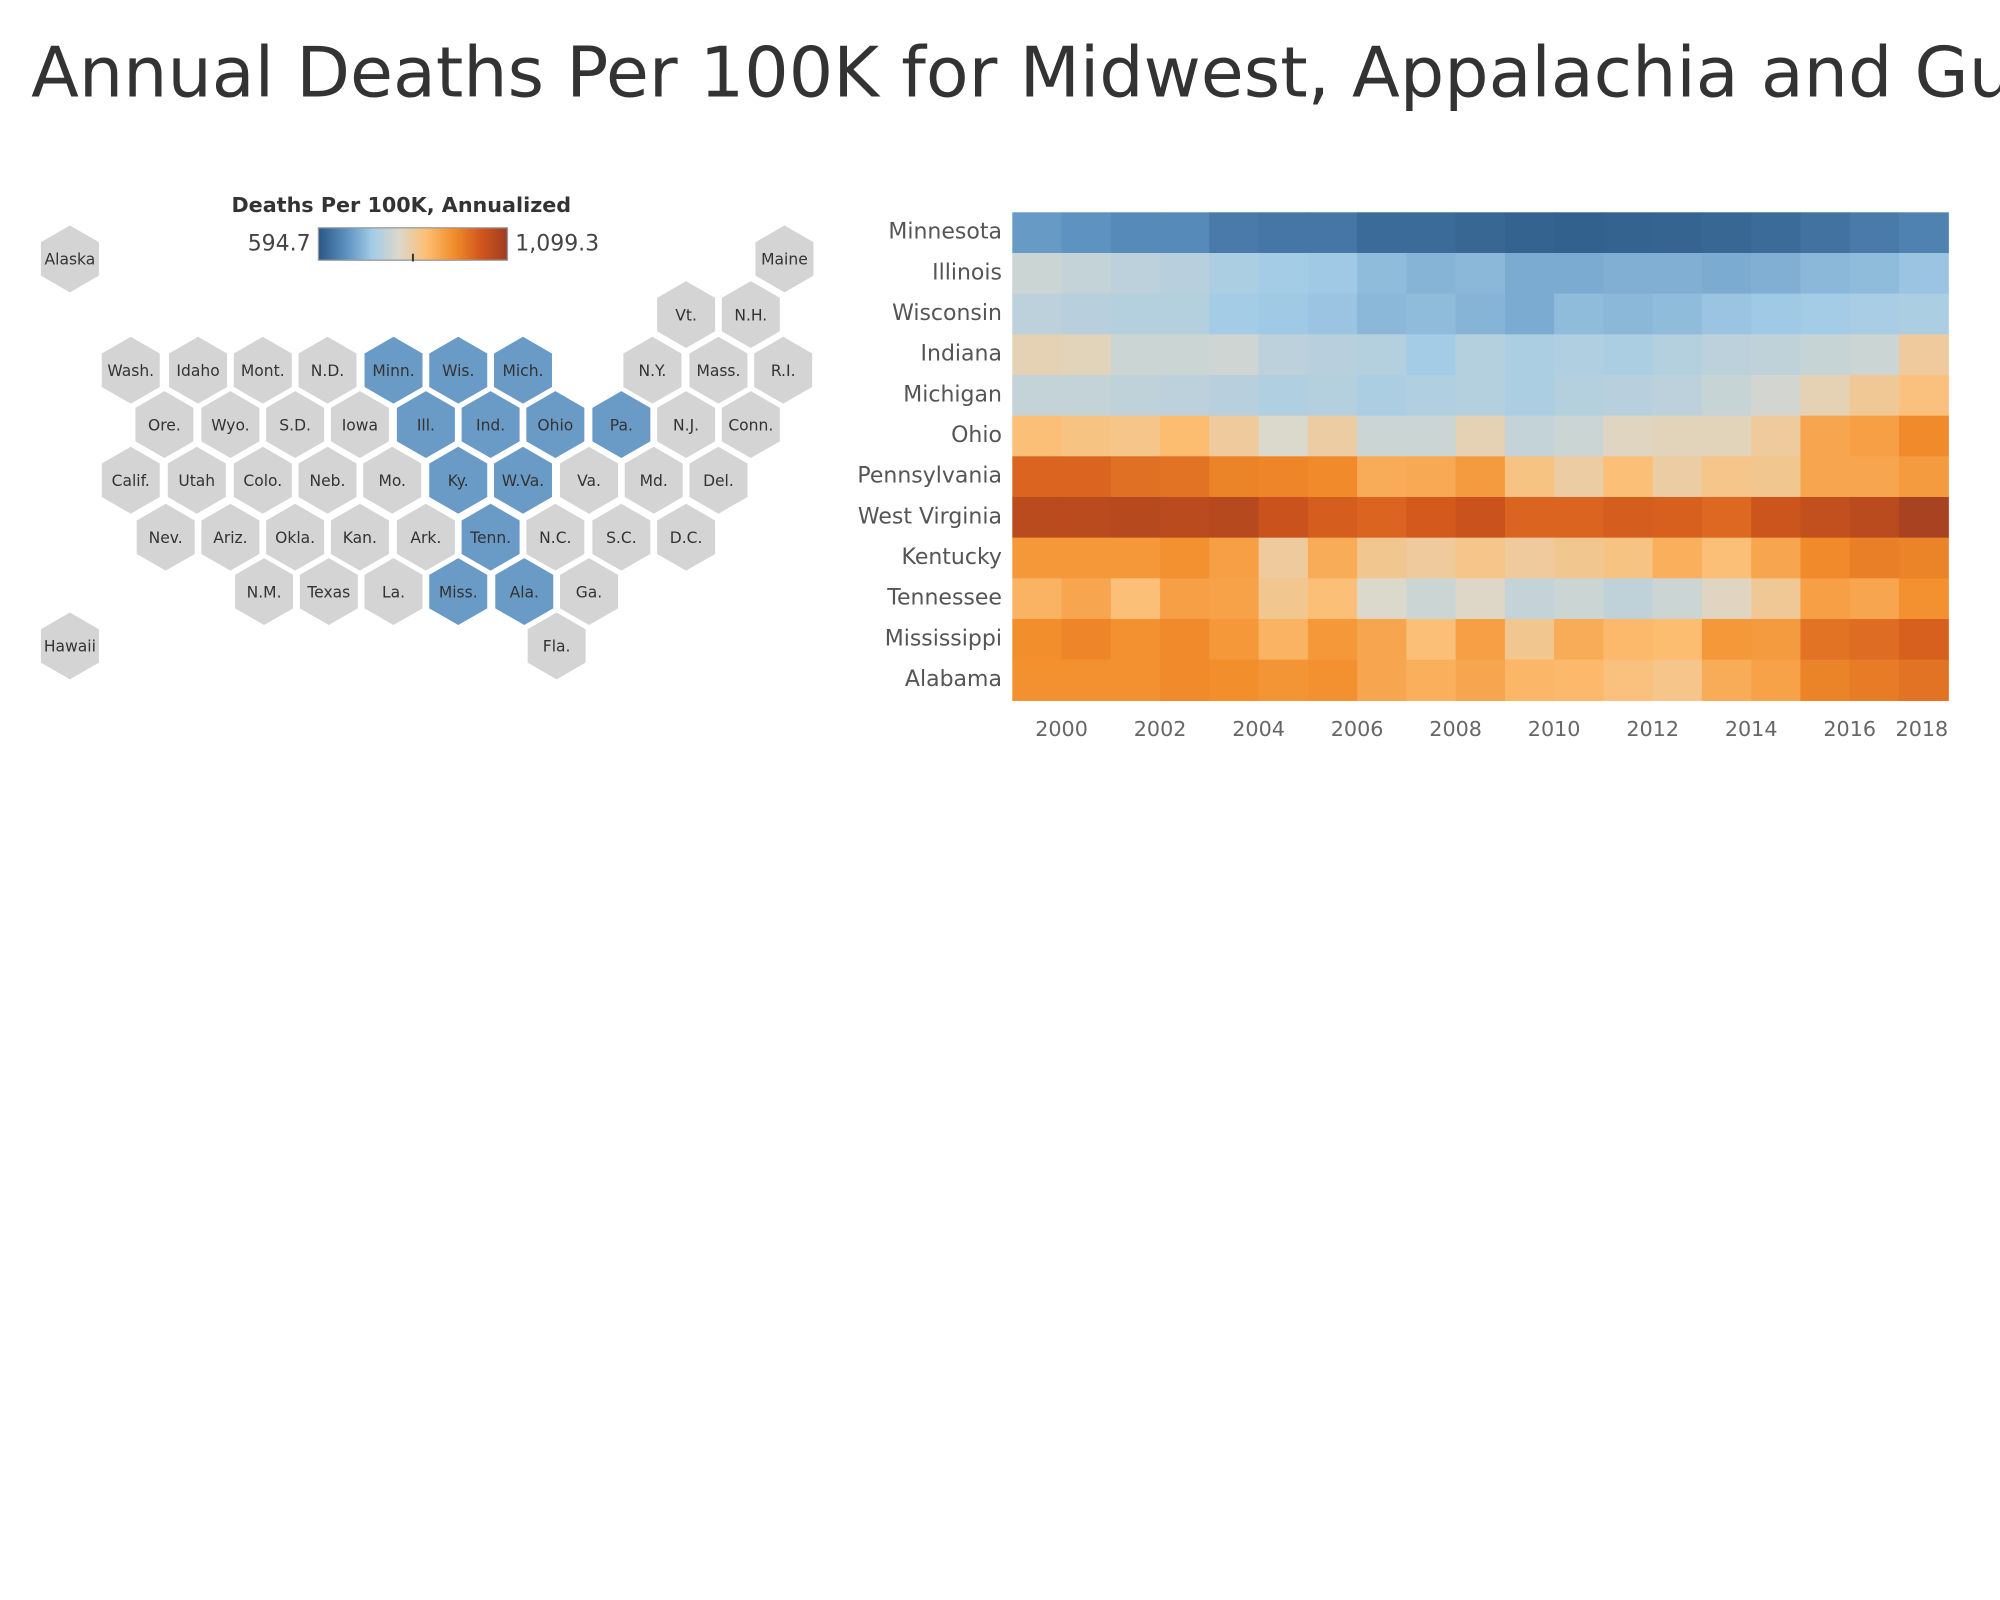 Image resolution: width=2000 pixels, height=1600 pixels. I want to click on row-label: Alabama, so click(953, 679).